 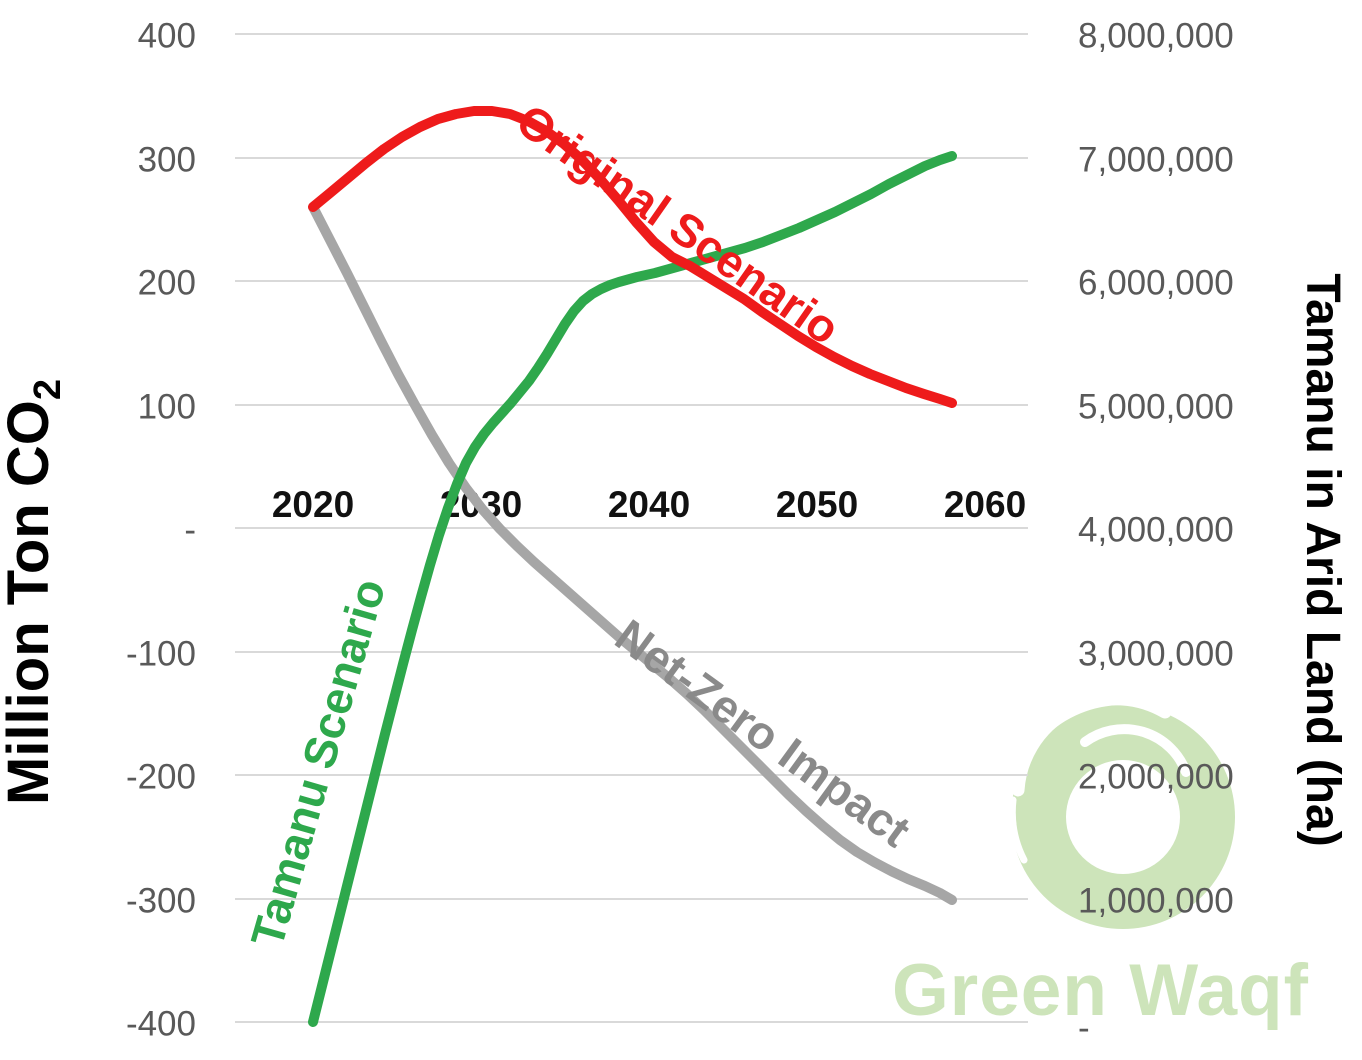 What do you see at coordinates (161, 530) in the screenshot?
I see `left-axis-ticks: 400 300 200 100 - -100 -200 -300 -400` at bounding box center [161, 530].